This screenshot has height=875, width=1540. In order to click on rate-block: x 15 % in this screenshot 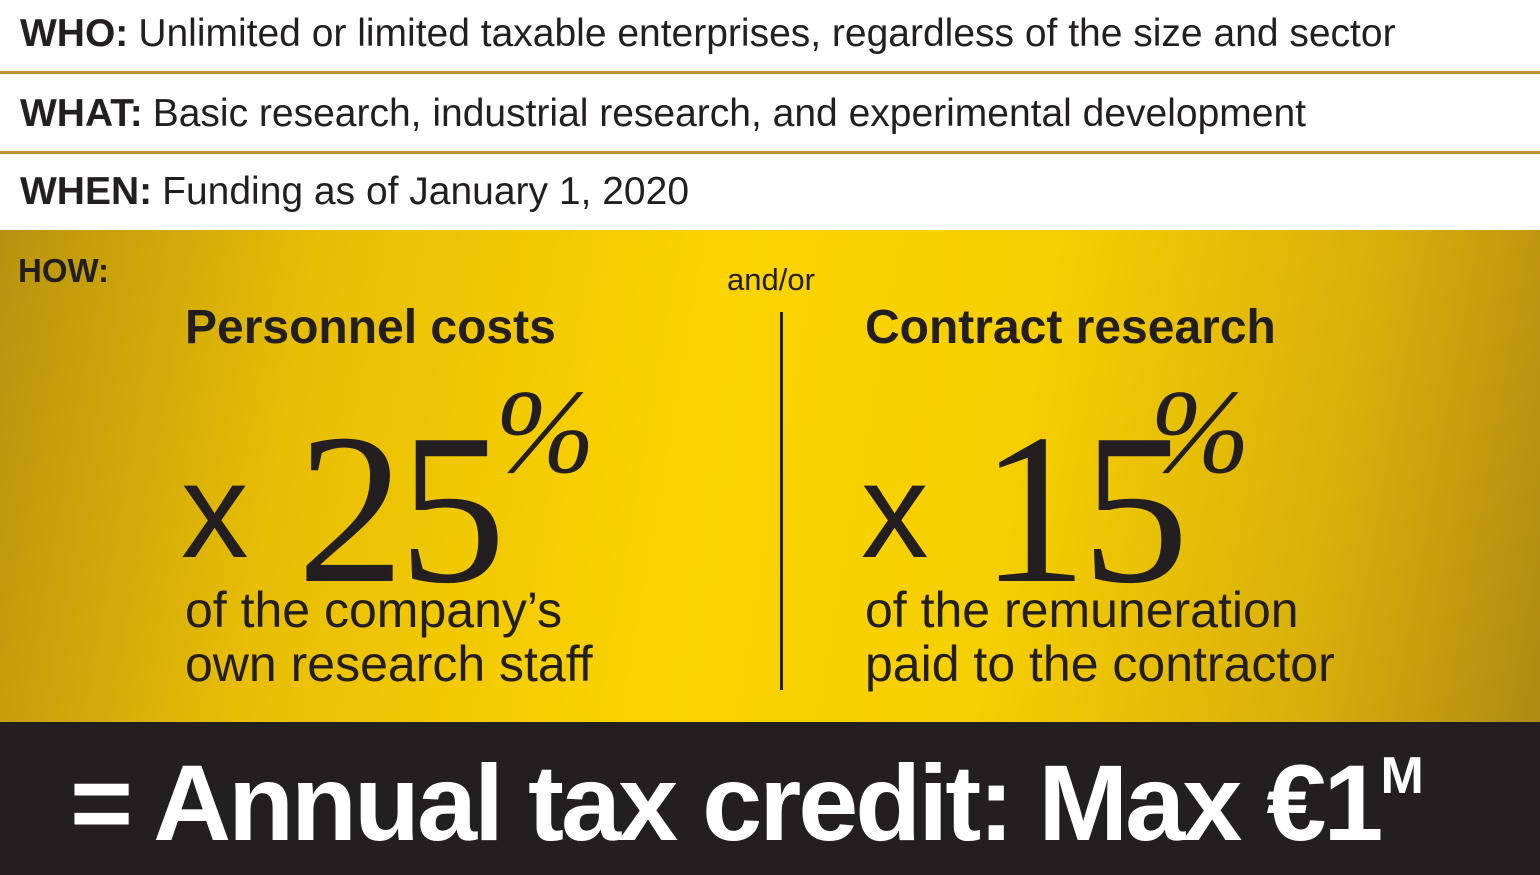, I will do `click(1098, 491)`.